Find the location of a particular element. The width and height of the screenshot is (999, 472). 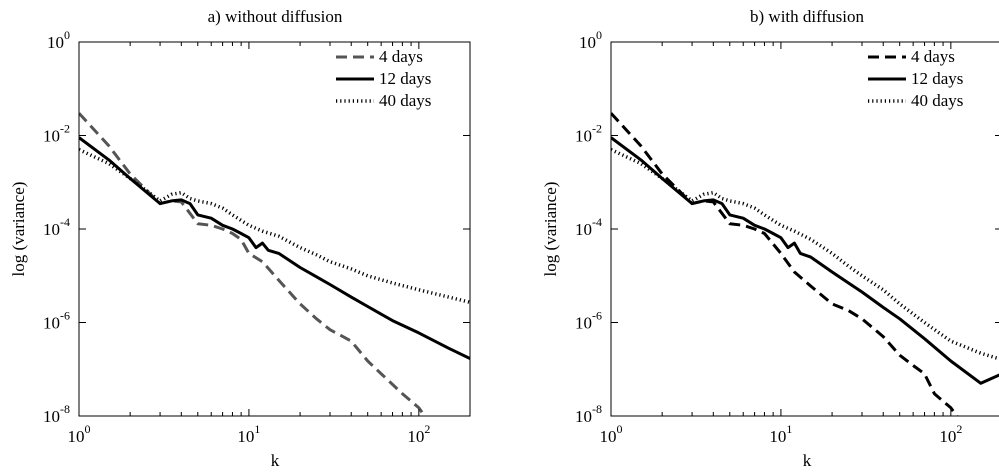

panel-a-legend: 4 days 12 days 40 days is located at coordinates (383, 78).